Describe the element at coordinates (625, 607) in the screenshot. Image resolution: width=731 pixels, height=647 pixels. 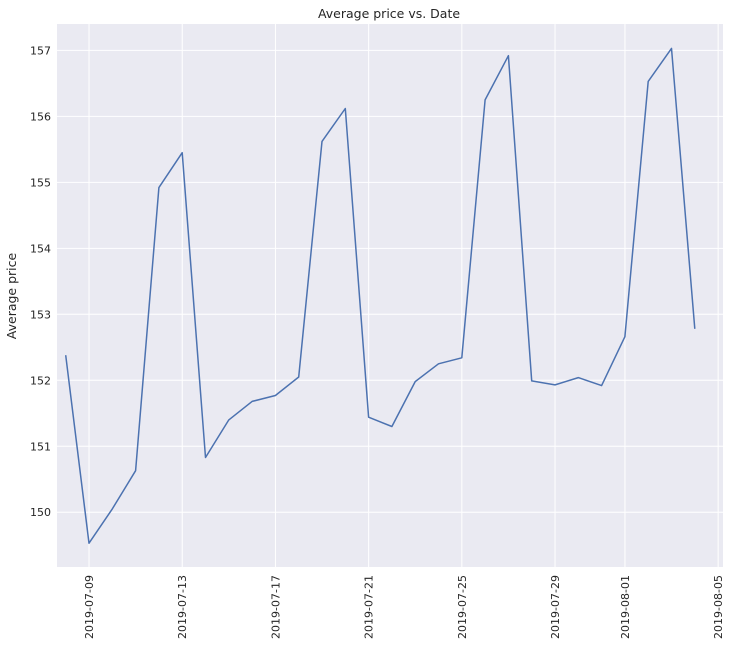
I see `x-tick-label: 2019-08-01` at that location.